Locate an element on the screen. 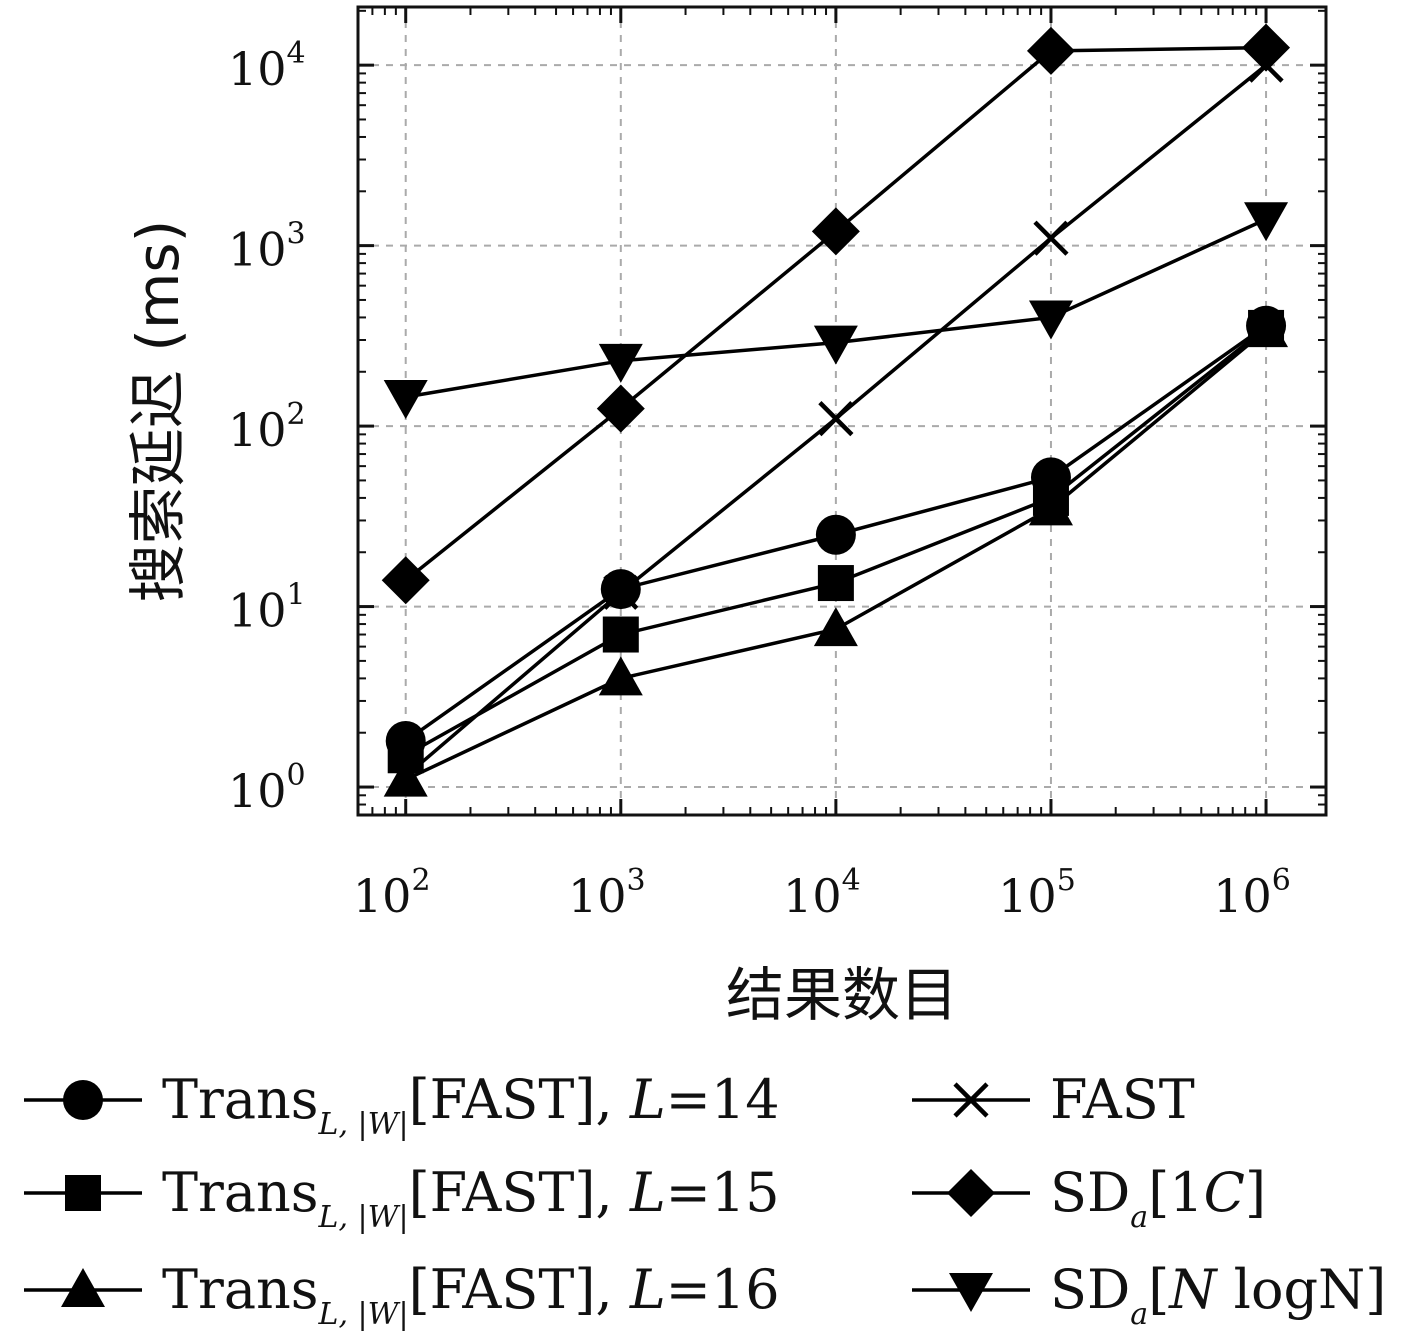  x-axis-title: 结果数目 is located at coordinates (842, 995).